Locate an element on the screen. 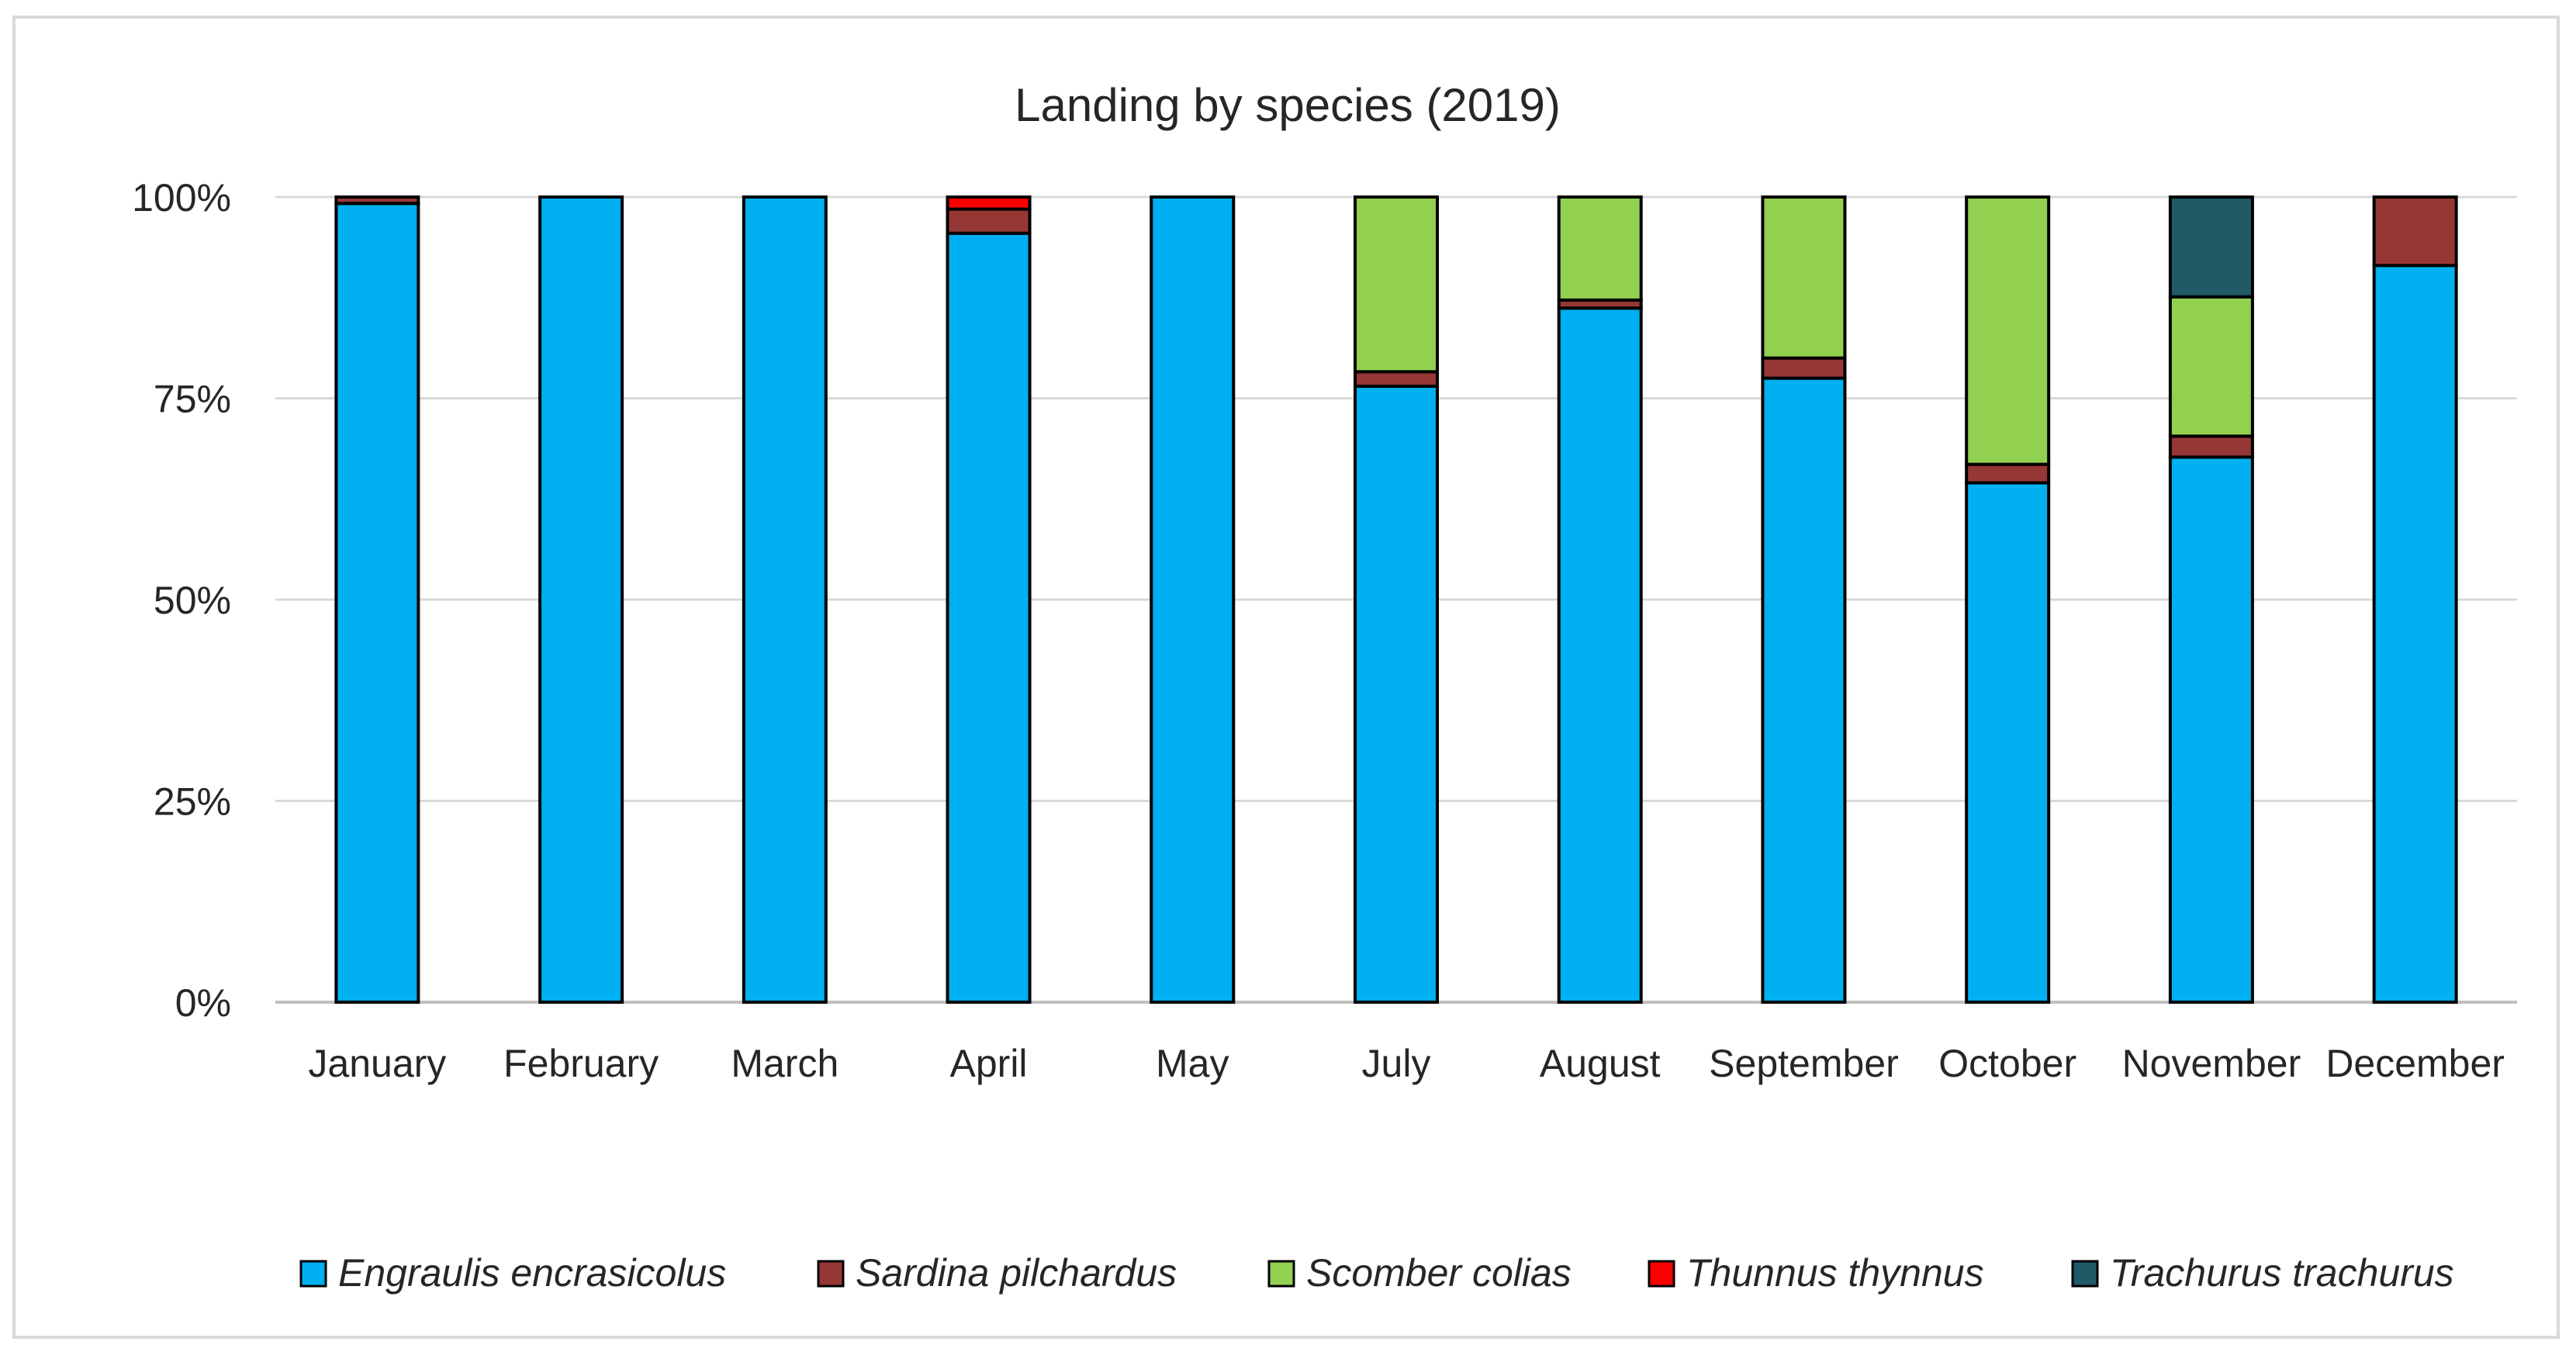  legend-label: Sardina pilchardus is located at coordinates (1016, 1273).